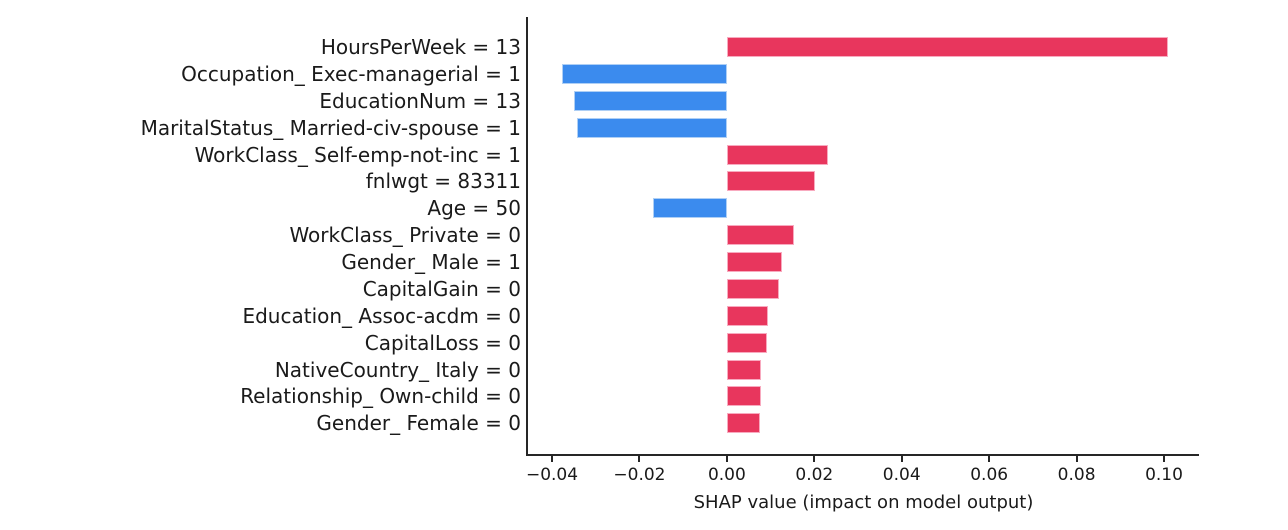 The width and height of the screenshot is (1288, 530). Describe the element at coordinates (639, 475) in the screenshot. I see `x-tick-label: −0.02` at that location.